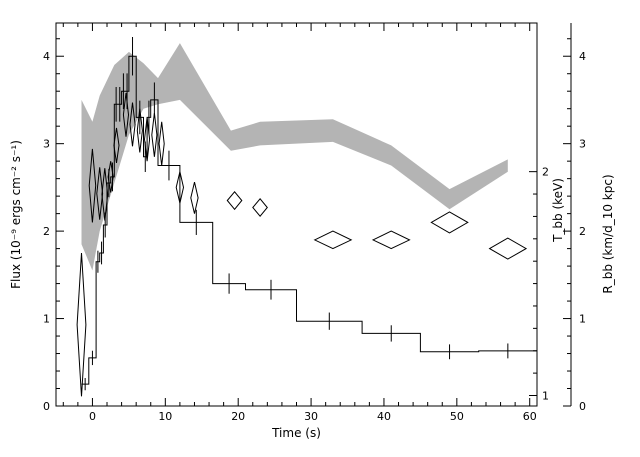 The width and height of the screenshot is (640, 457). What do you see at coordinates (608, 233) in the screenshot?
I see `radius-axis-label: R_bb (km/d_10 kpc)` at bounding box center [608, 233].